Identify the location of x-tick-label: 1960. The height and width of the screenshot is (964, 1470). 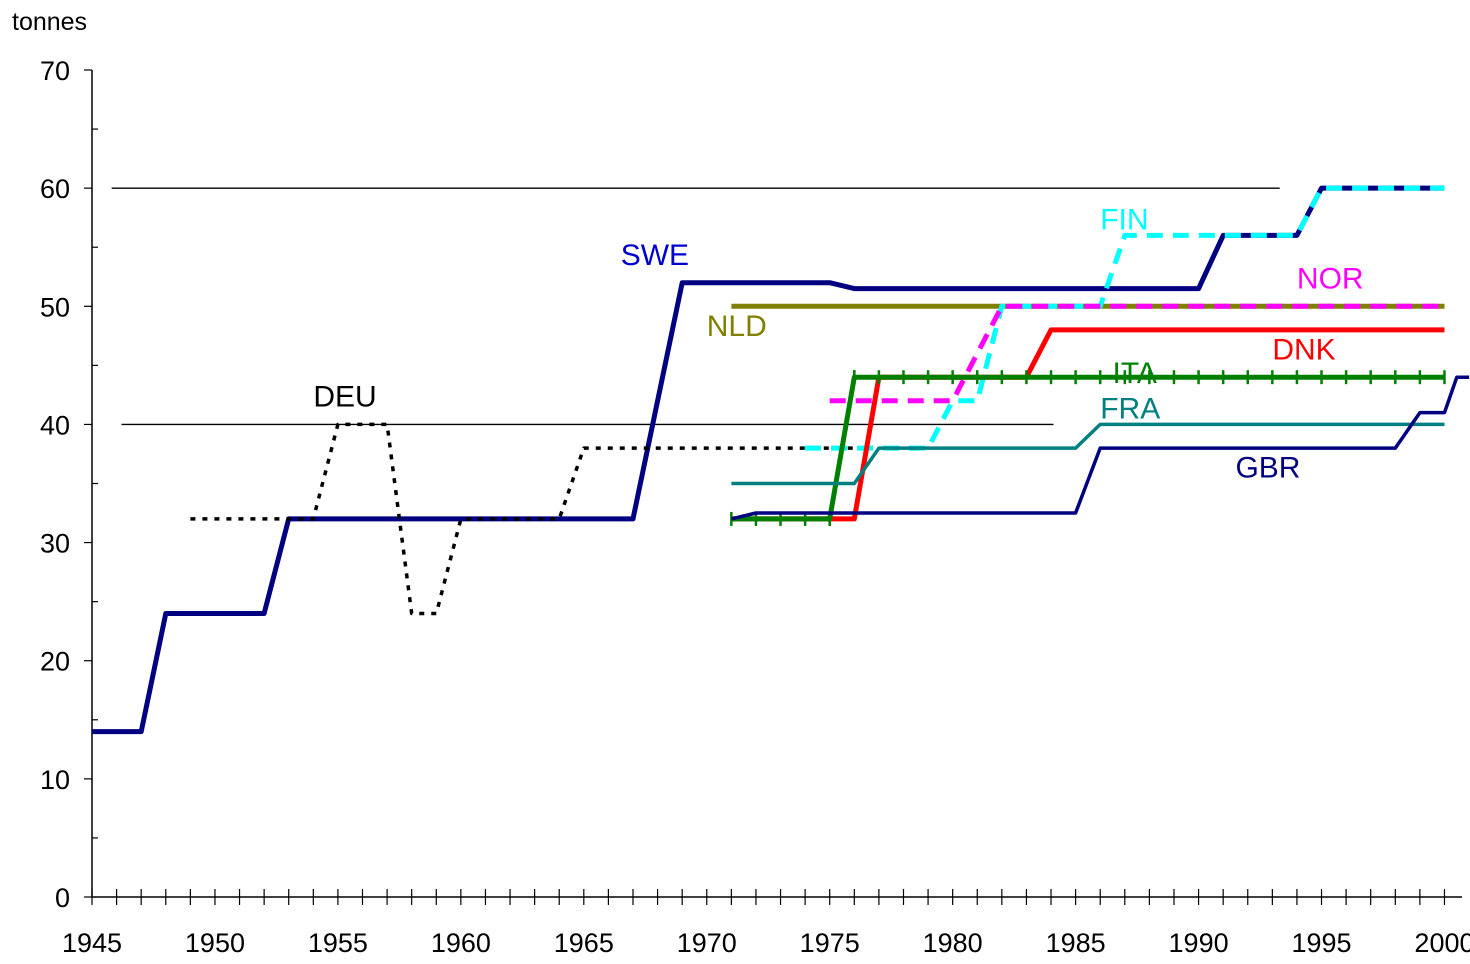
(461, 943).